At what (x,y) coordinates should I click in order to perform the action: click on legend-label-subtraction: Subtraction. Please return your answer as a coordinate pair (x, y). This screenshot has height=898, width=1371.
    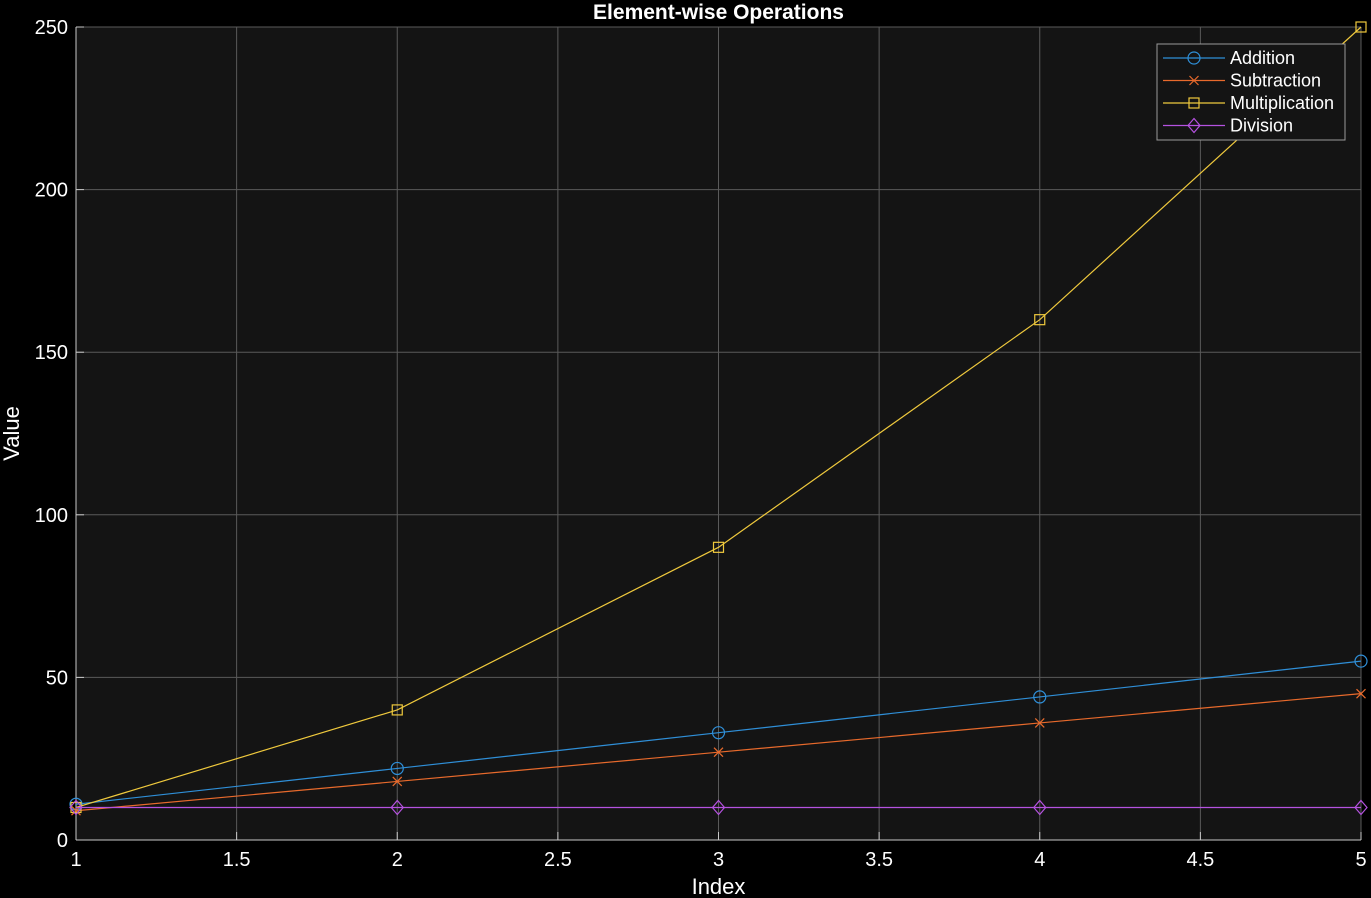
    Looking at the image, I should click on (1275, 81).